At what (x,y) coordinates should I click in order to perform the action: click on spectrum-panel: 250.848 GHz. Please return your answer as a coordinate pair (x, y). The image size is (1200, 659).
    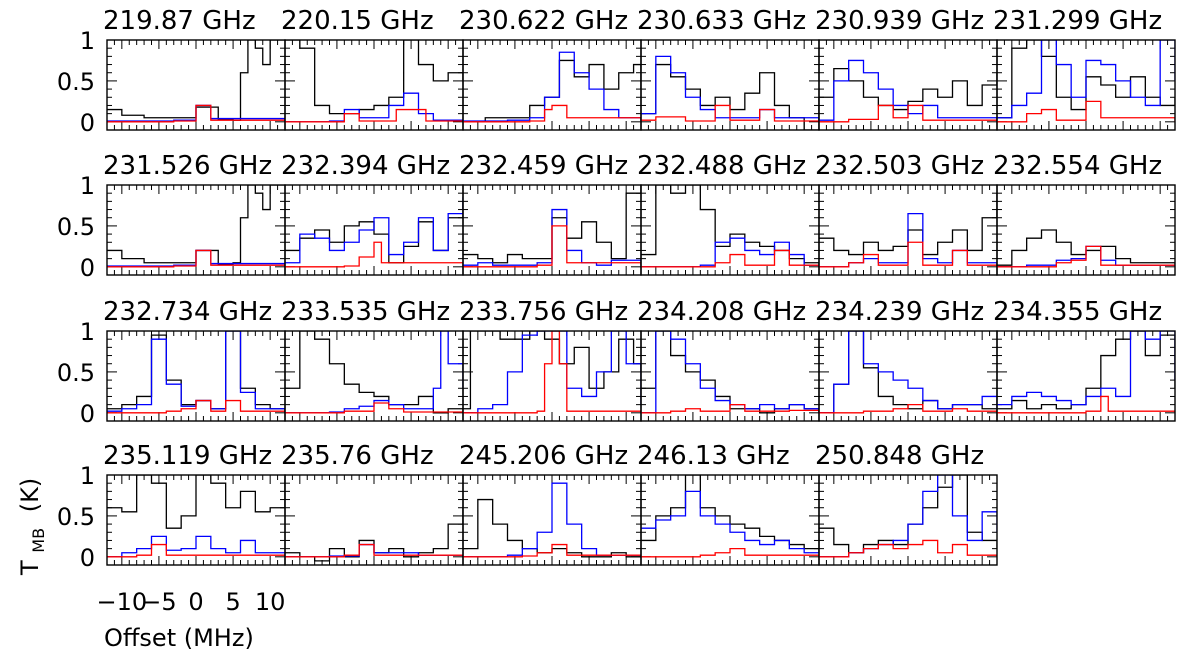
    Looking at the image, I should click on (906, 503).